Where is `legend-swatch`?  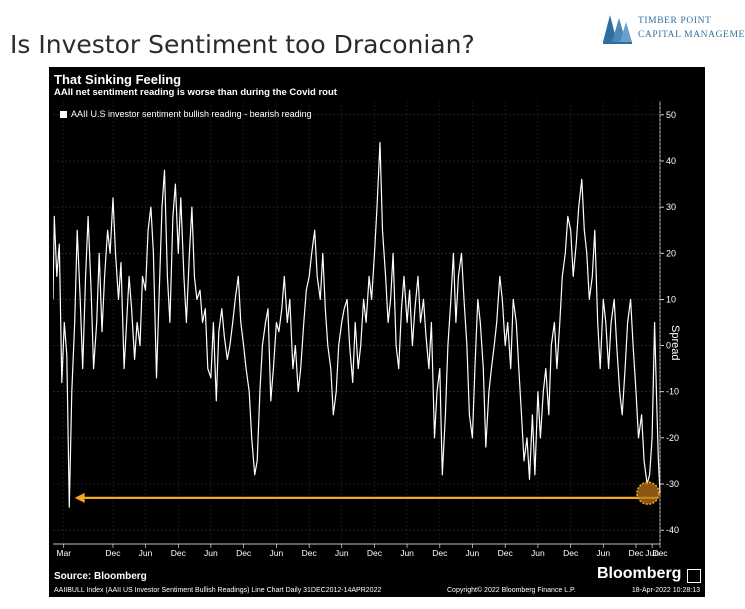 legend-swatch is located at coordinates (63, 114).